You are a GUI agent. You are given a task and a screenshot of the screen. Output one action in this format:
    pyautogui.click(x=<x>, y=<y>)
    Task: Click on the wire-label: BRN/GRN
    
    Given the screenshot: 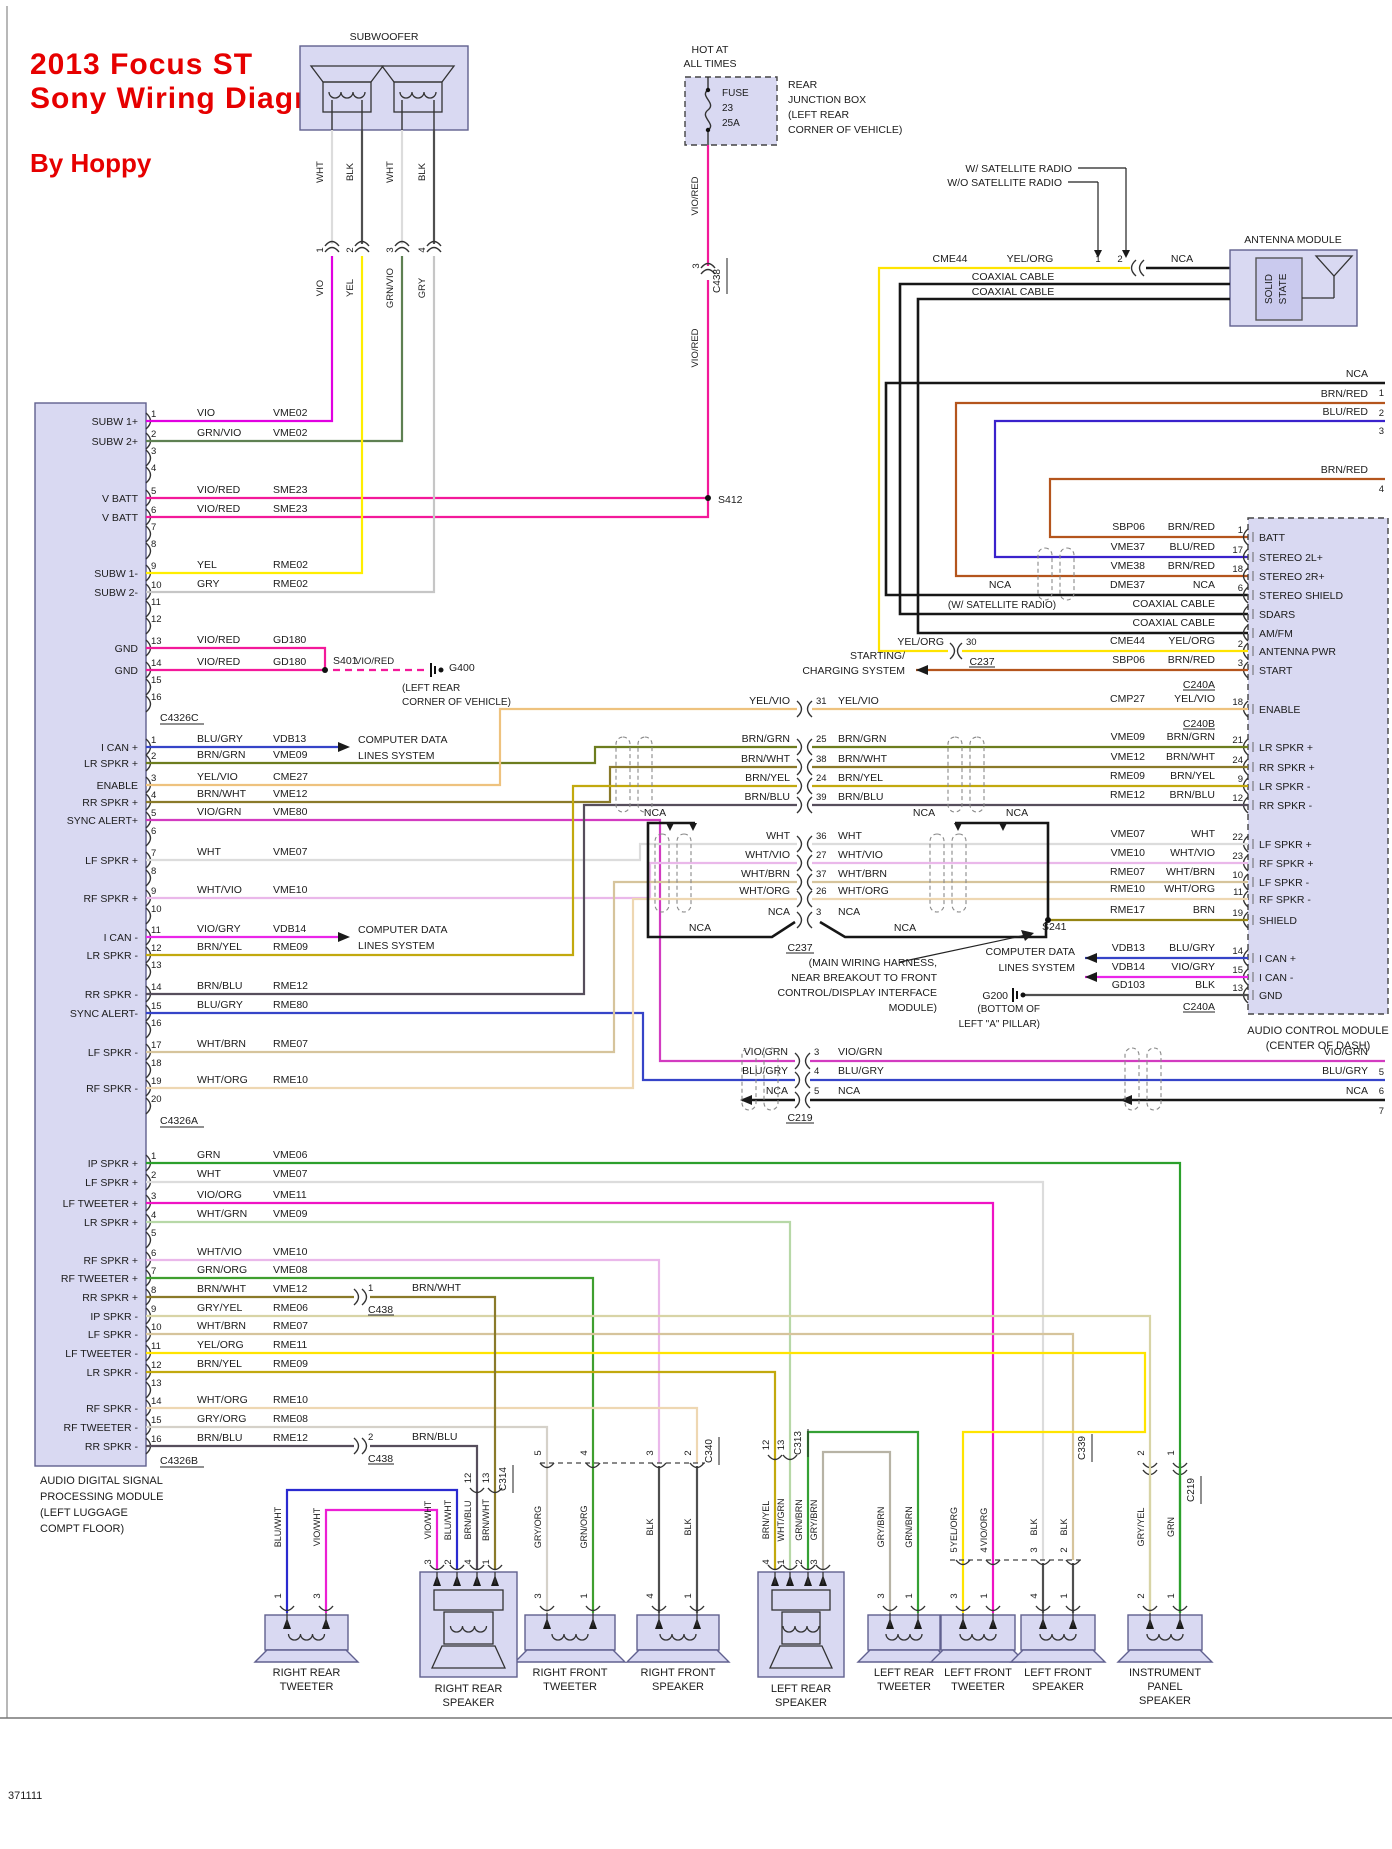 What is the action you would take?
    pyautogui.click(x=862, y=739)
    